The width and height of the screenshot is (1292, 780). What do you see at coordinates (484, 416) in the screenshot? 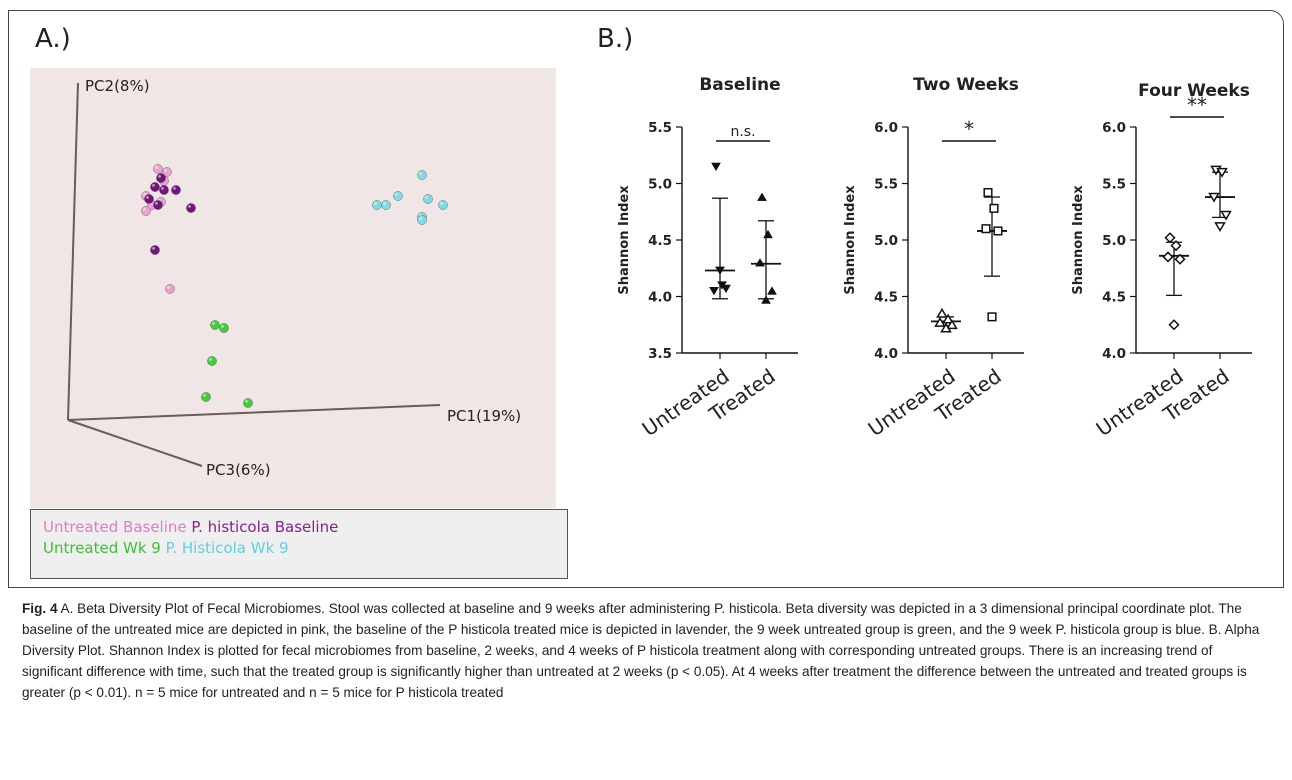
I see `pc1-axis-label: PC1(19%)` at bounding box center [484, 416].